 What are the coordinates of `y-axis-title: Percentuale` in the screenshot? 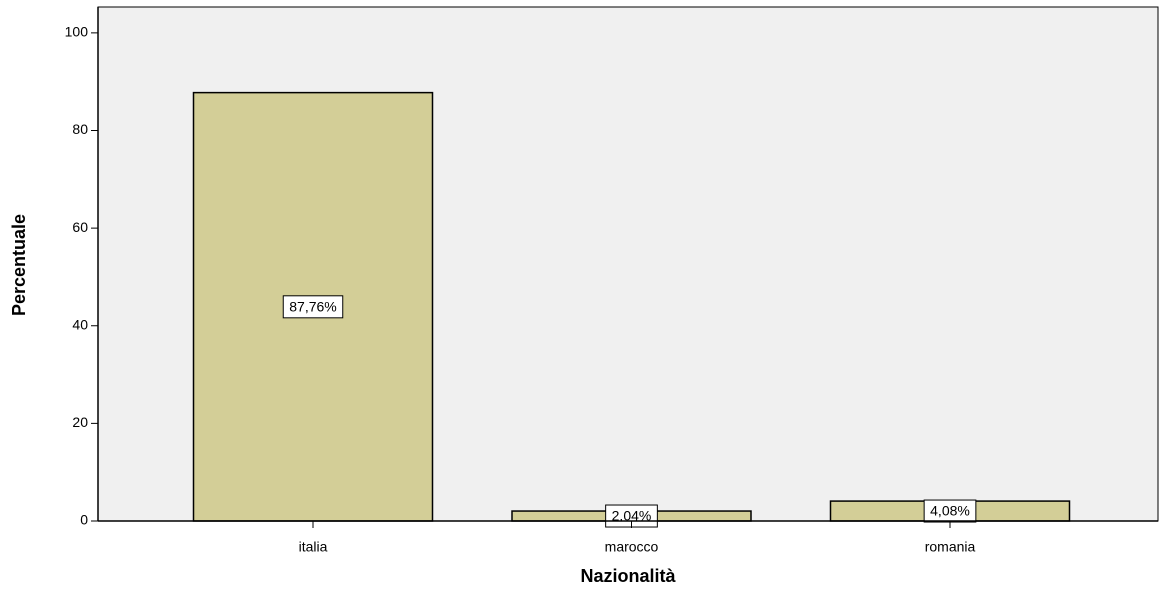 It's located at (19, 265).